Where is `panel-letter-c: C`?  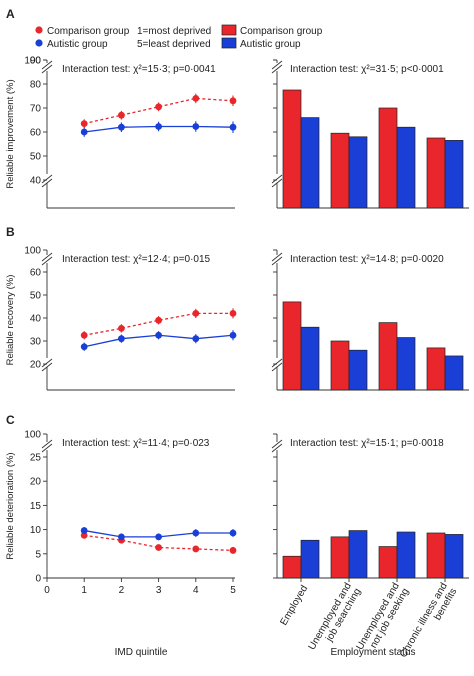 panel-letter-c: C is located at coordinates (10, 420).